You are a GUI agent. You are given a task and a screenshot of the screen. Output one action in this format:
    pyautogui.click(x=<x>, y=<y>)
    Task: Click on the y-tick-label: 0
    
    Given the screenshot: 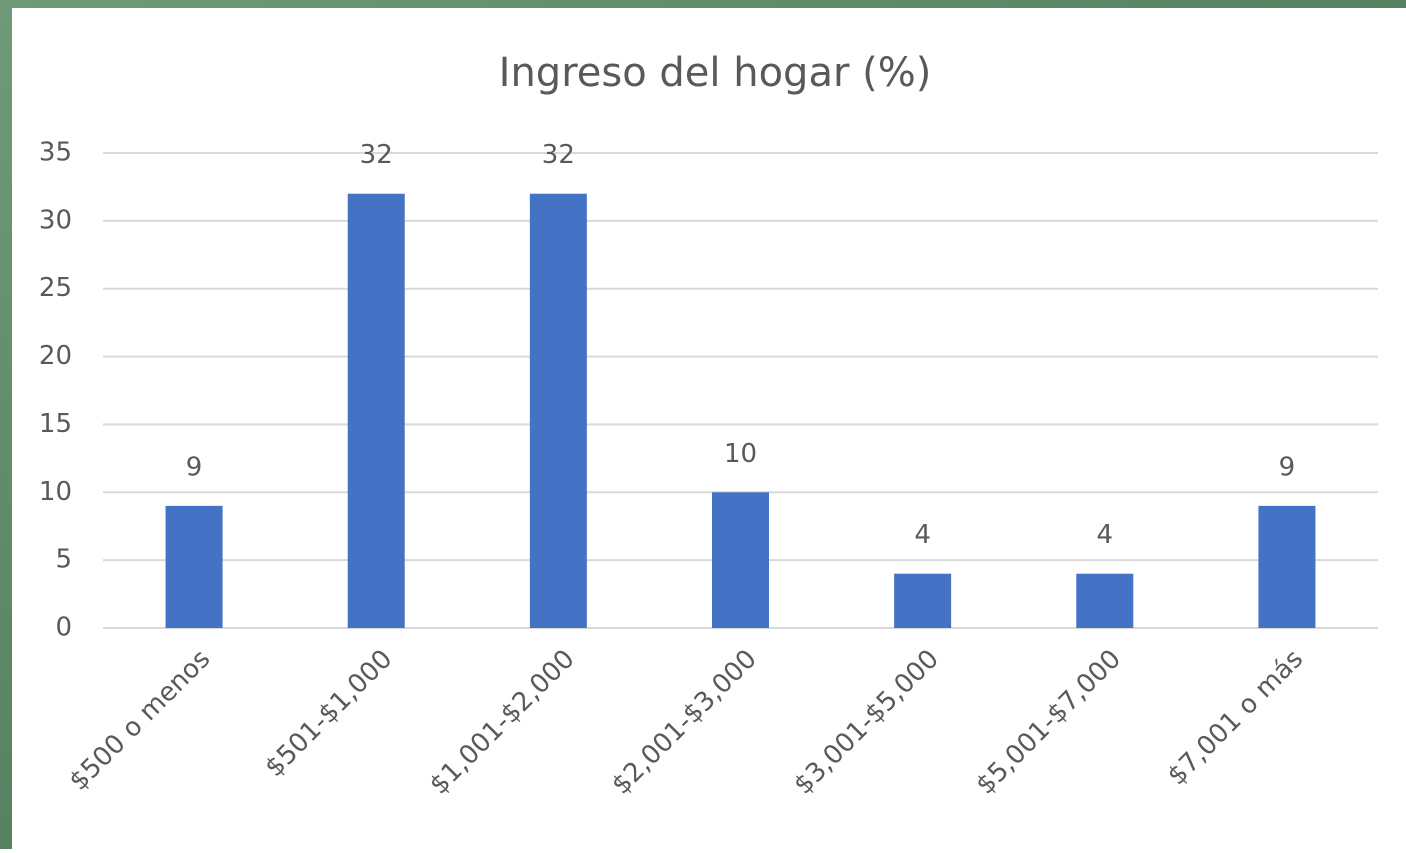 What is the action you would take?
    pyautogui.click(x=63, y=628)
    